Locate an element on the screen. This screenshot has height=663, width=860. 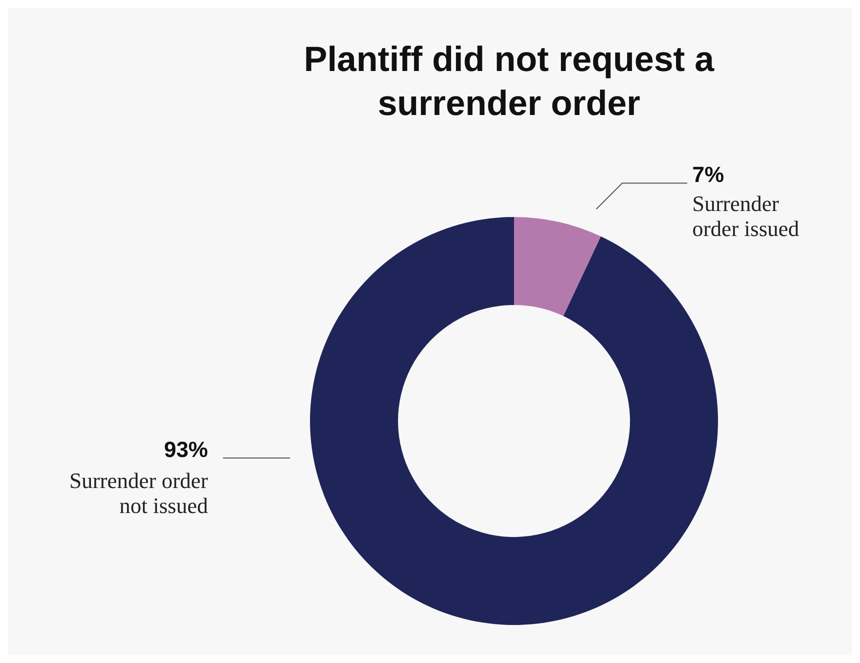
donut-slice is located at coordinates (557, 266).